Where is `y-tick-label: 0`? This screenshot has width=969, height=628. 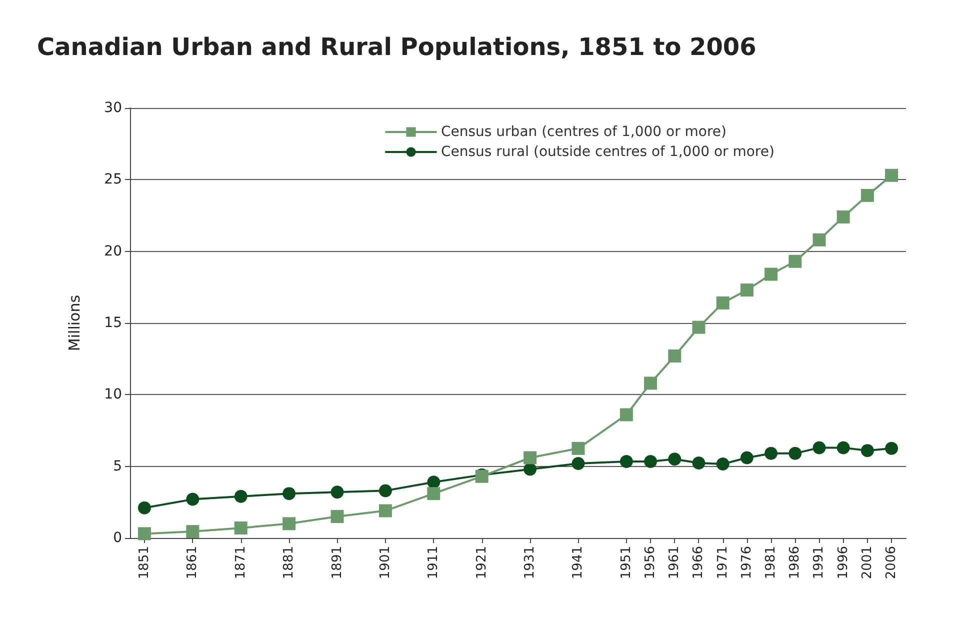 y-tick-label: 0 is located at coordinates (117, 538).